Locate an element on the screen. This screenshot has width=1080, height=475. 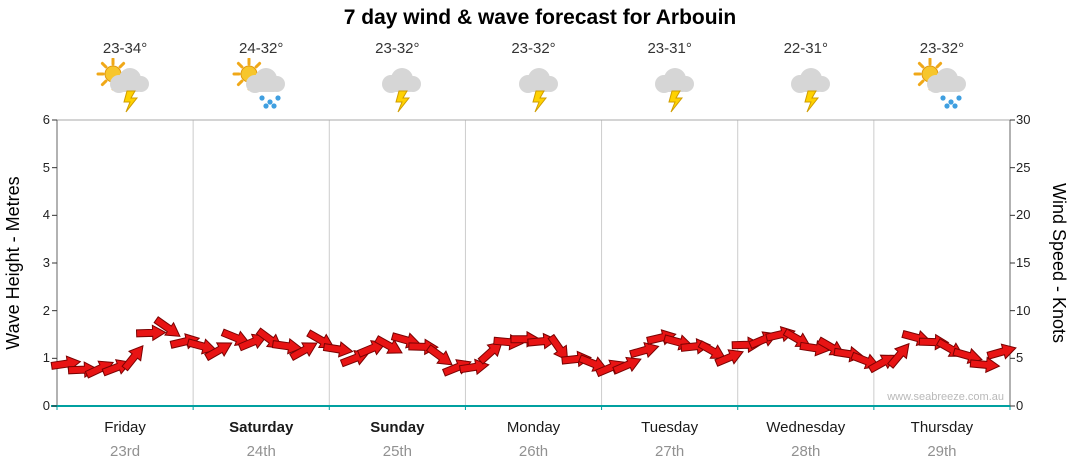
day-name: Monday is located at coordinates (533, 427).